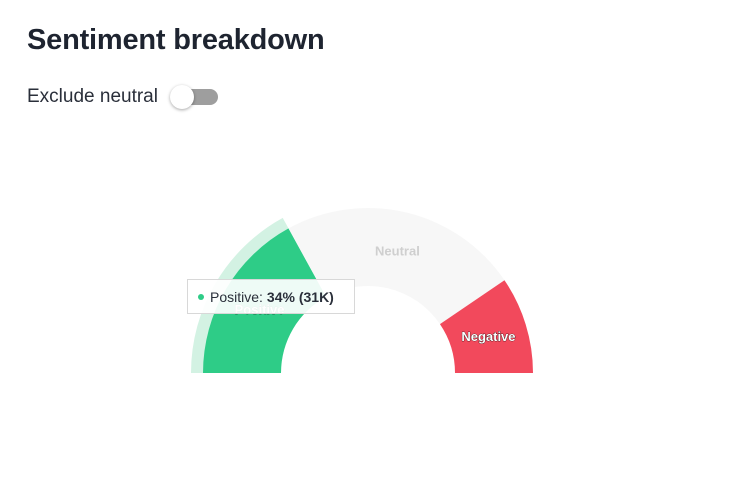  Describe the element at coordinates (201, 296) in the screenshot. I see `tooltip-series-dot` at that location.